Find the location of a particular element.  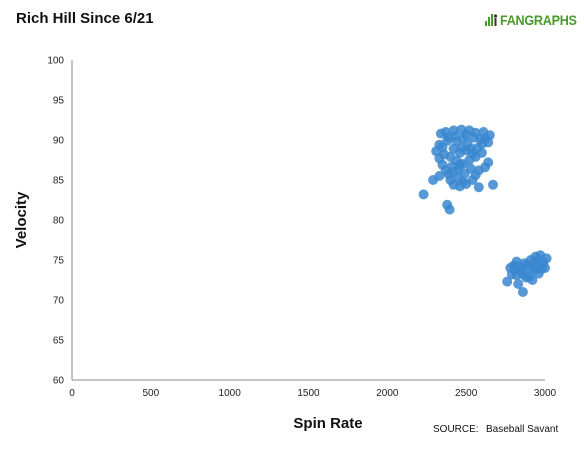

x-tick-label: 2500 is located at coordinates (466, 393).